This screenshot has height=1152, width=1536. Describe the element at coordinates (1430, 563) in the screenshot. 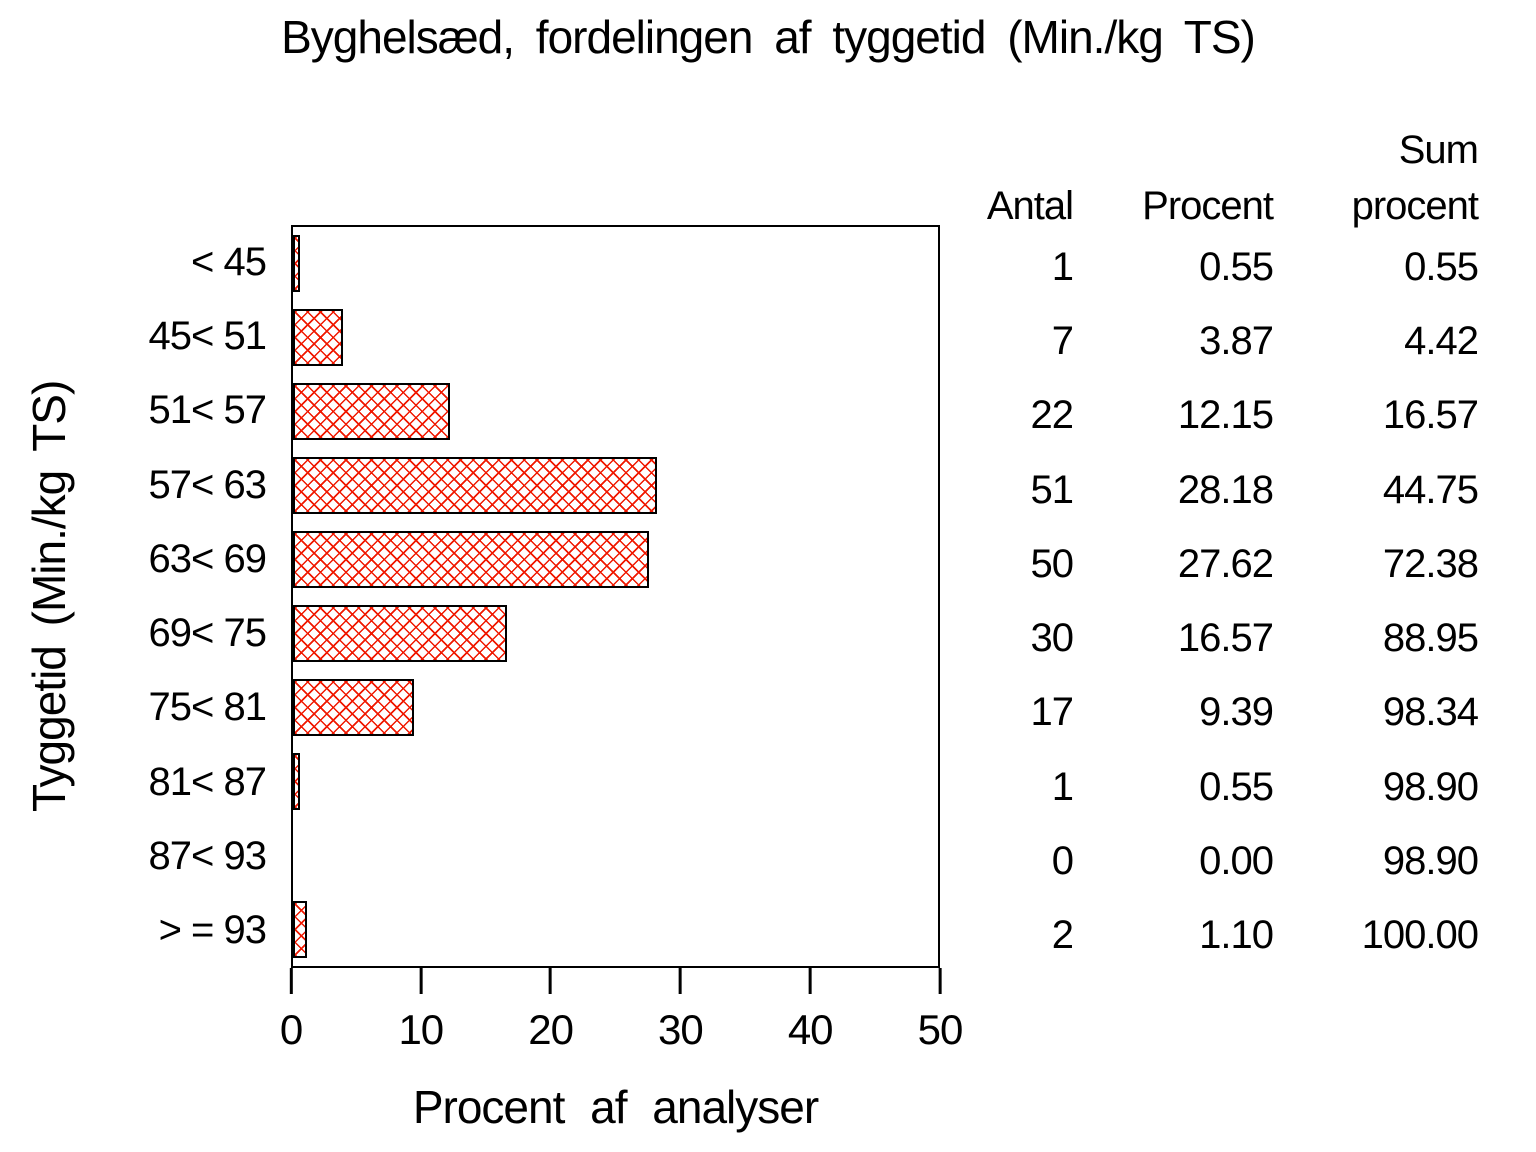

I see `sum-procent-value: 72.38` at that location.